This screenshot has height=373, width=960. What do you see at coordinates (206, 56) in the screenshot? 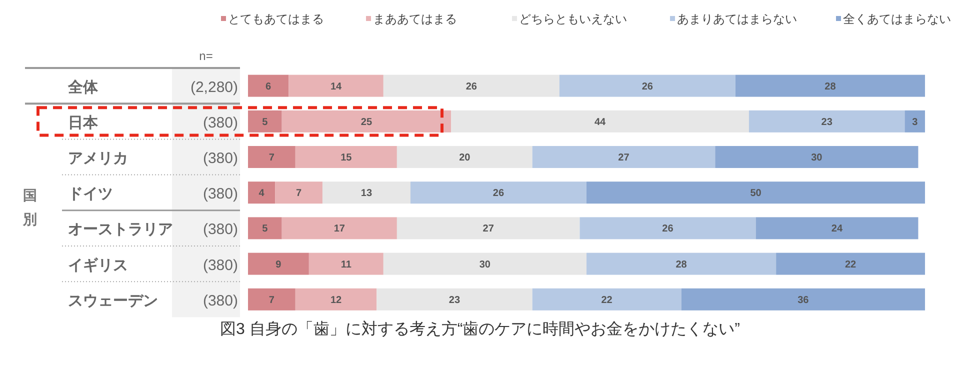
I see `text: n=` at bounding box center [206, 56].